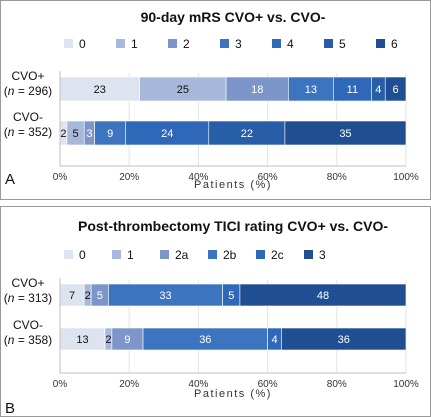 The width and height of the screenshot is (431, 417). Describe the element at coordinates (60, 384) in the screenshot. I see `panel-b-tick-label: 0%` at that location.